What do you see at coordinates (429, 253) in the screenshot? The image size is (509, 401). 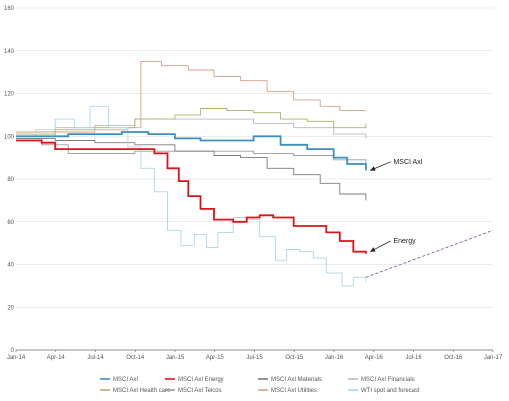 I see `series-line-wti-spot-and-forecast-forecast` at bounding box center [429, 253].